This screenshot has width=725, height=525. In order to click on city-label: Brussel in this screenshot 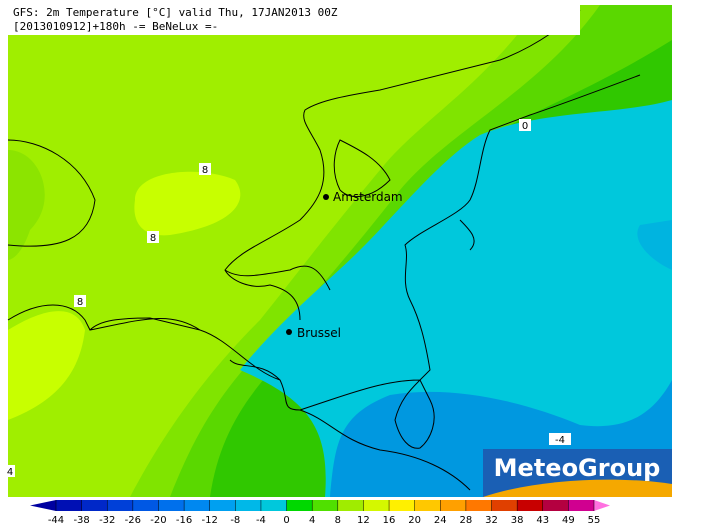, I will do `click(319, 333)`.